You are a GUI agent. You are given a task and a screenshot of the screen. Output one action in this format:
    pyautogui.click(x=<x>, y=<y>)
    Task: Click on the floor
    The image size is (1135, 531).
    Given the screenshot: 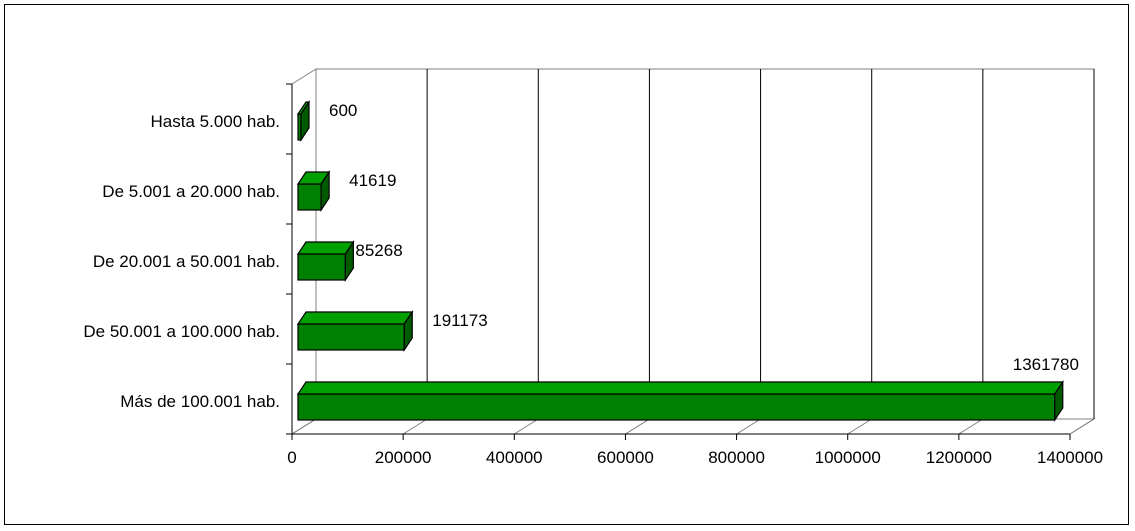 What is the action you would take?
    pyautogui.click(x=693, y=426)
    